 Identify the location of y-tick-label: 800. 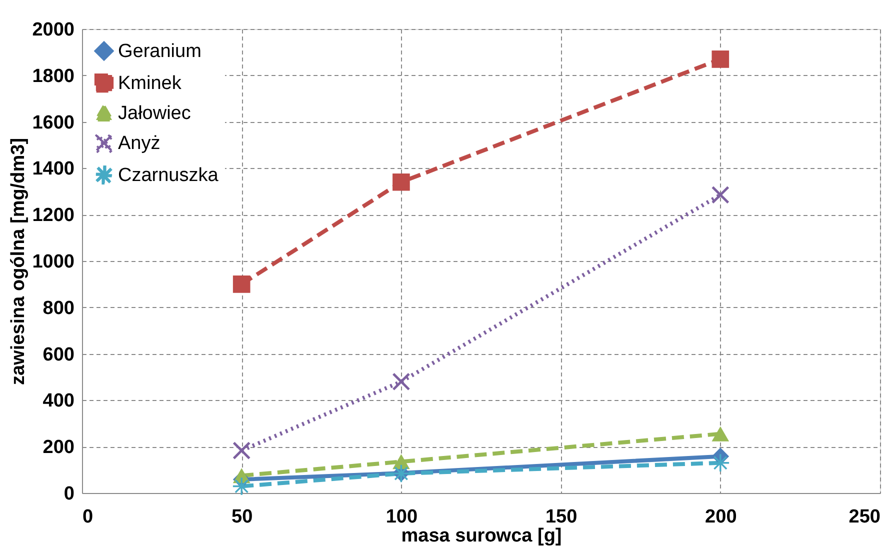
(58, 308).